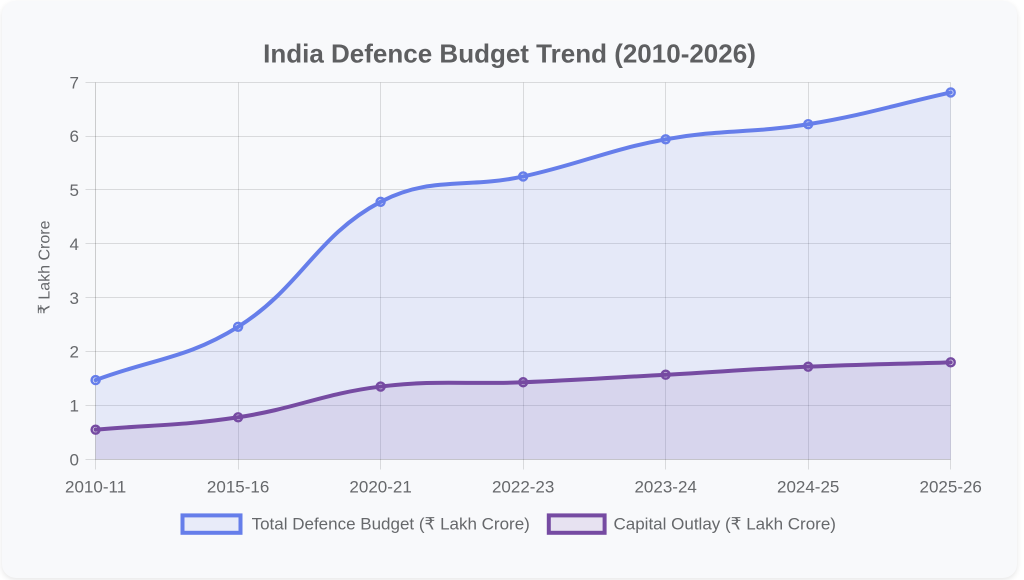  Describe the element at coordinates (74, 190) in the screenshot. I see `svg-text: 5` at that location.